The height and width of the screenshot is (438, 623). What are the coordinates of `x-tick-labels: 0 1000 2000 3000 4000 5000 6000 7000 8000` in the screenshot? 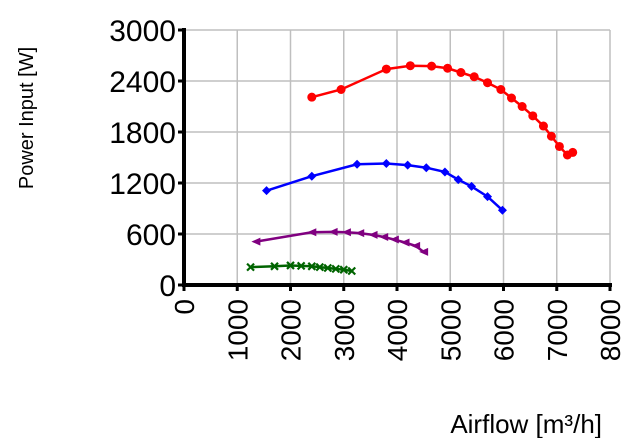 It's located at (396, 330).